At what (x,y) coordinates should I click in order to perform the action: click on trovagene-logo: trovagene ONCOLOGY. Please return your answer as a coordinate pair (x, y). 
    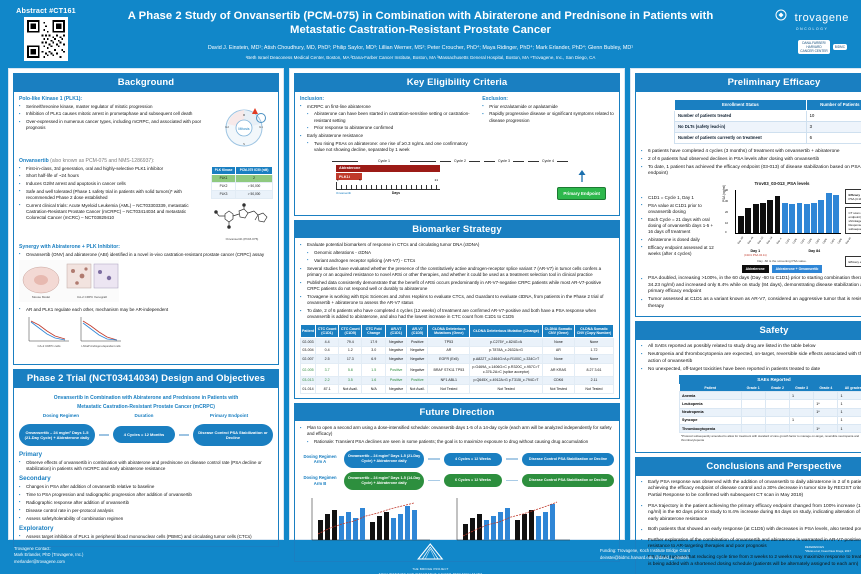
    Looking at the image, I should click on (812, 19).